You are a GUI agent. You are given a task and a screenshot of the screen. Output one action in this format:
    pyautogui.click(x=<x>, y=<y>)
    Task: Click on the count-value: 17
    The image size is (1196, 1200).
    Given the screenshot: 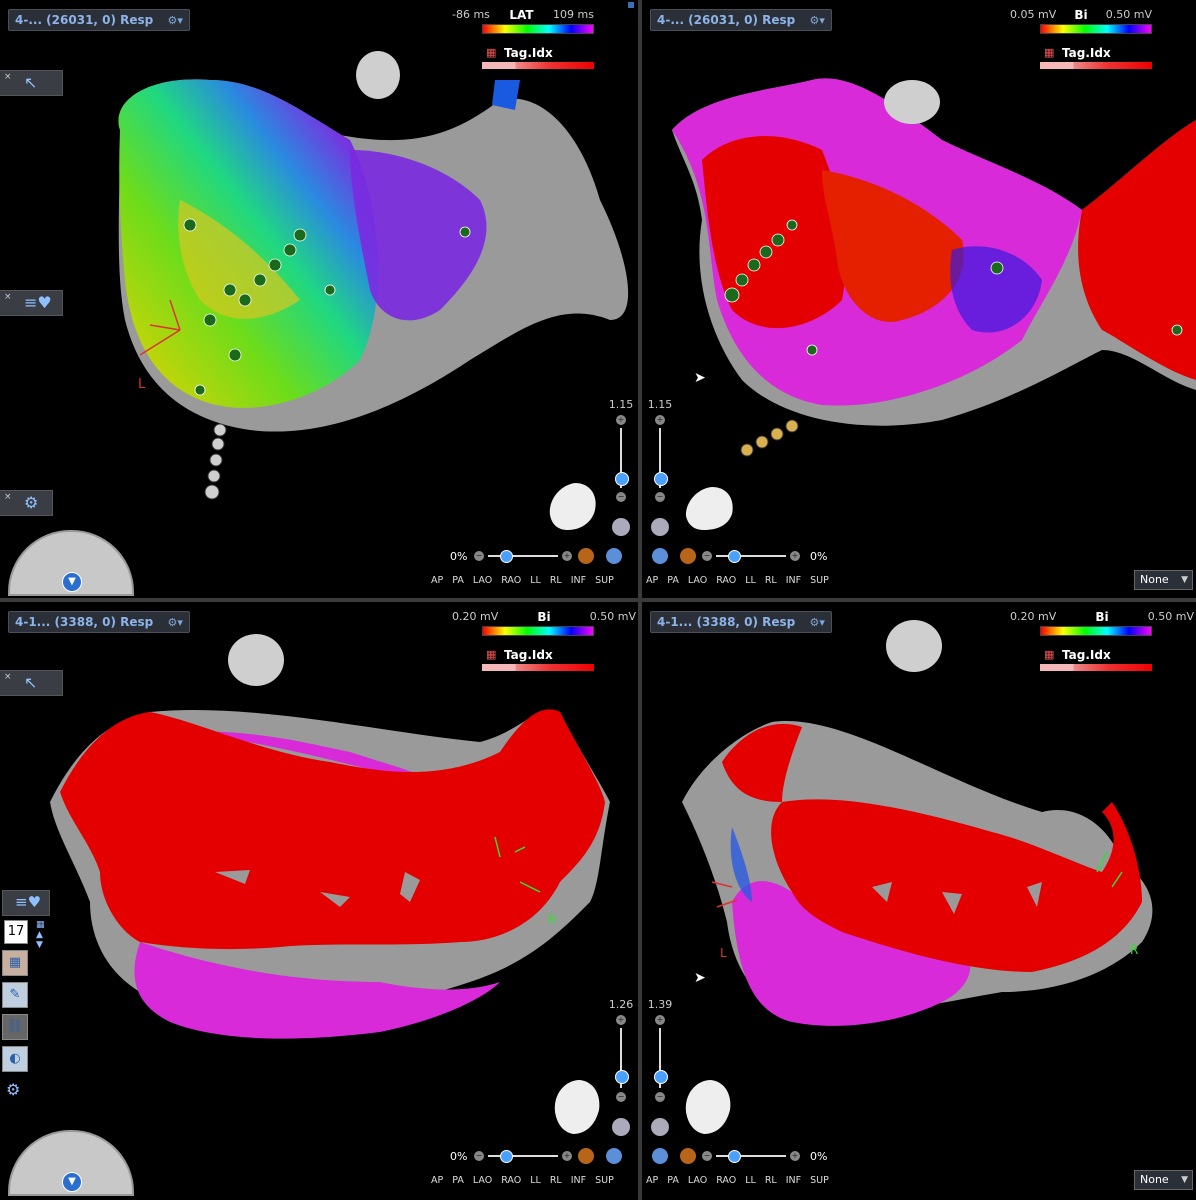 What is the action you would take?
    pyautogui.click(x=16, y=932)
    